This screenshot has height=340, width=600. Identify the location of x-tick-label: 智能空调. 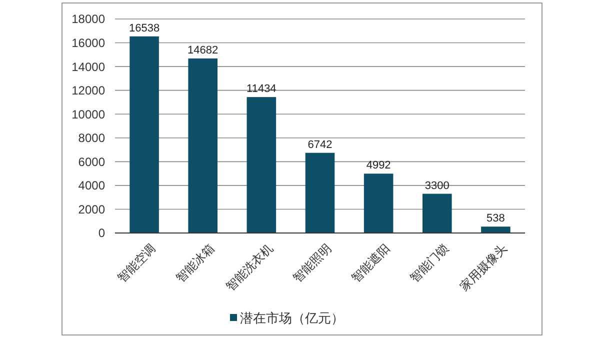
(136, 263).